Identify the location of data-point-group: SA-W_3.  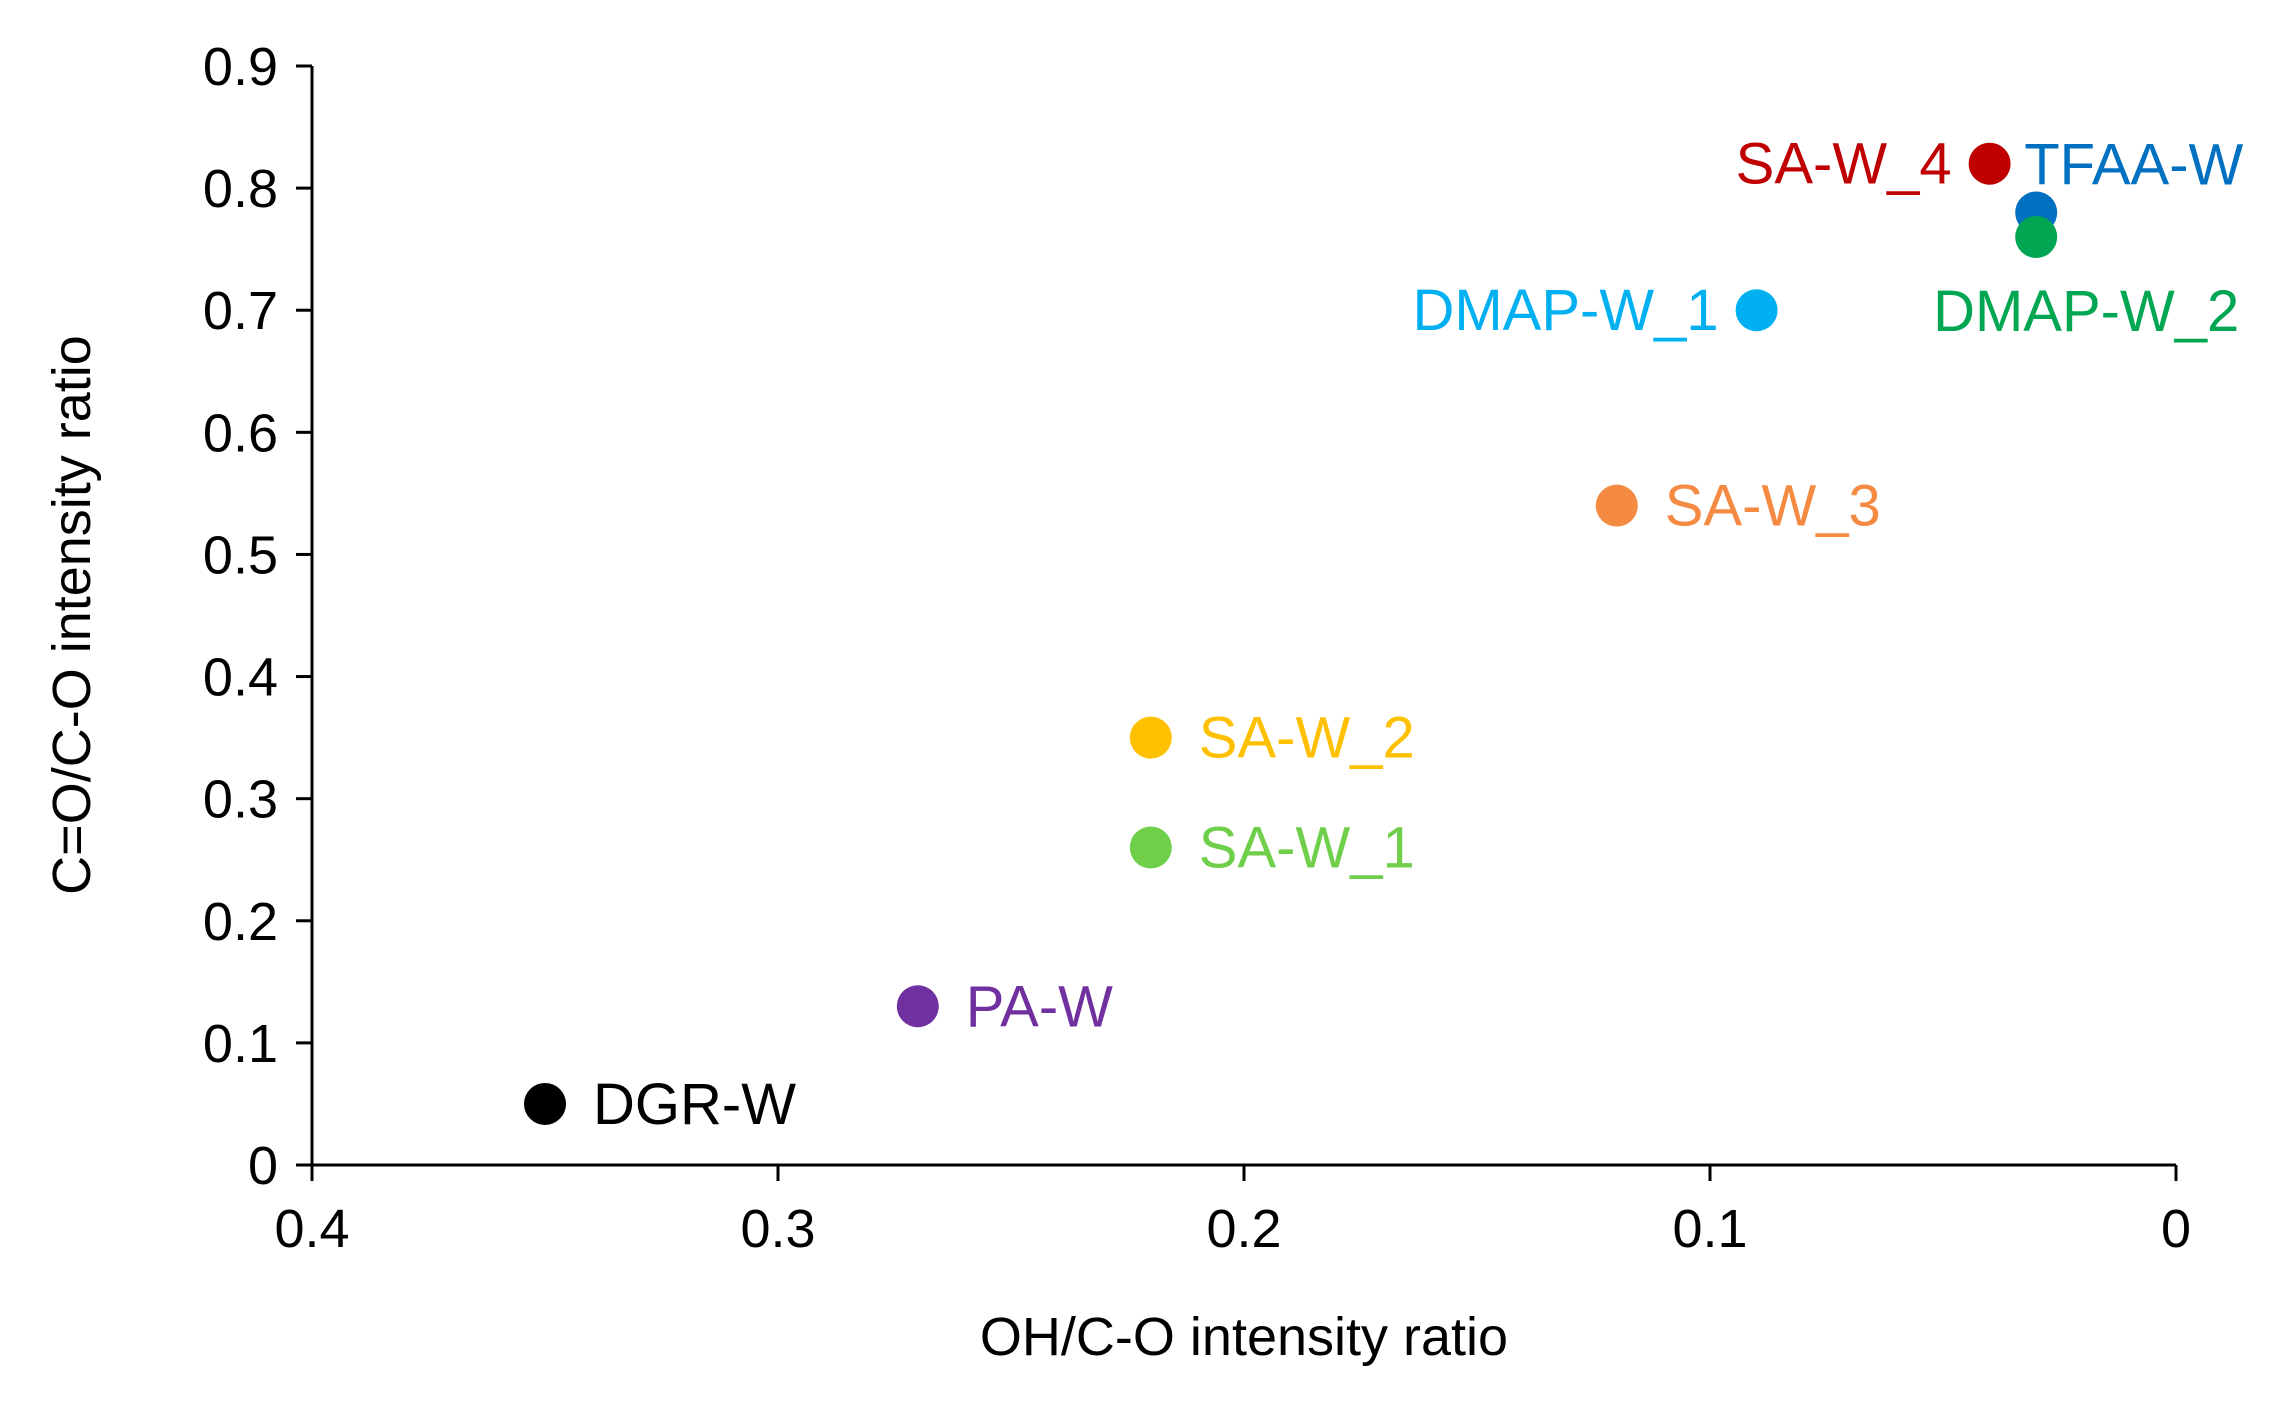
(1738, 506).